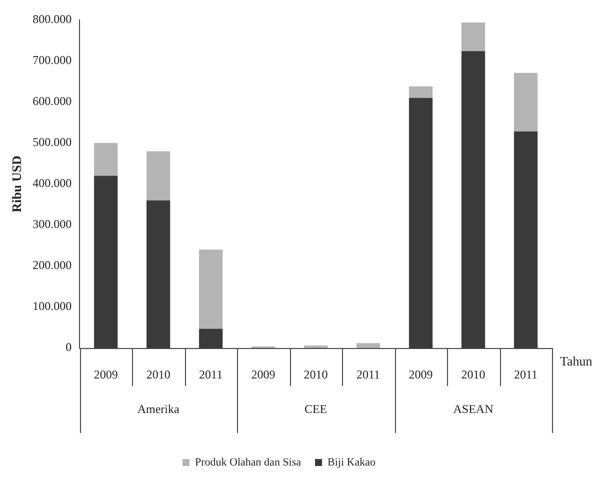 The image size is (602, 478). Describe the element at coordinates (52, 60) in the screenshot. I see `y-tick-label: 700.000` at that location.